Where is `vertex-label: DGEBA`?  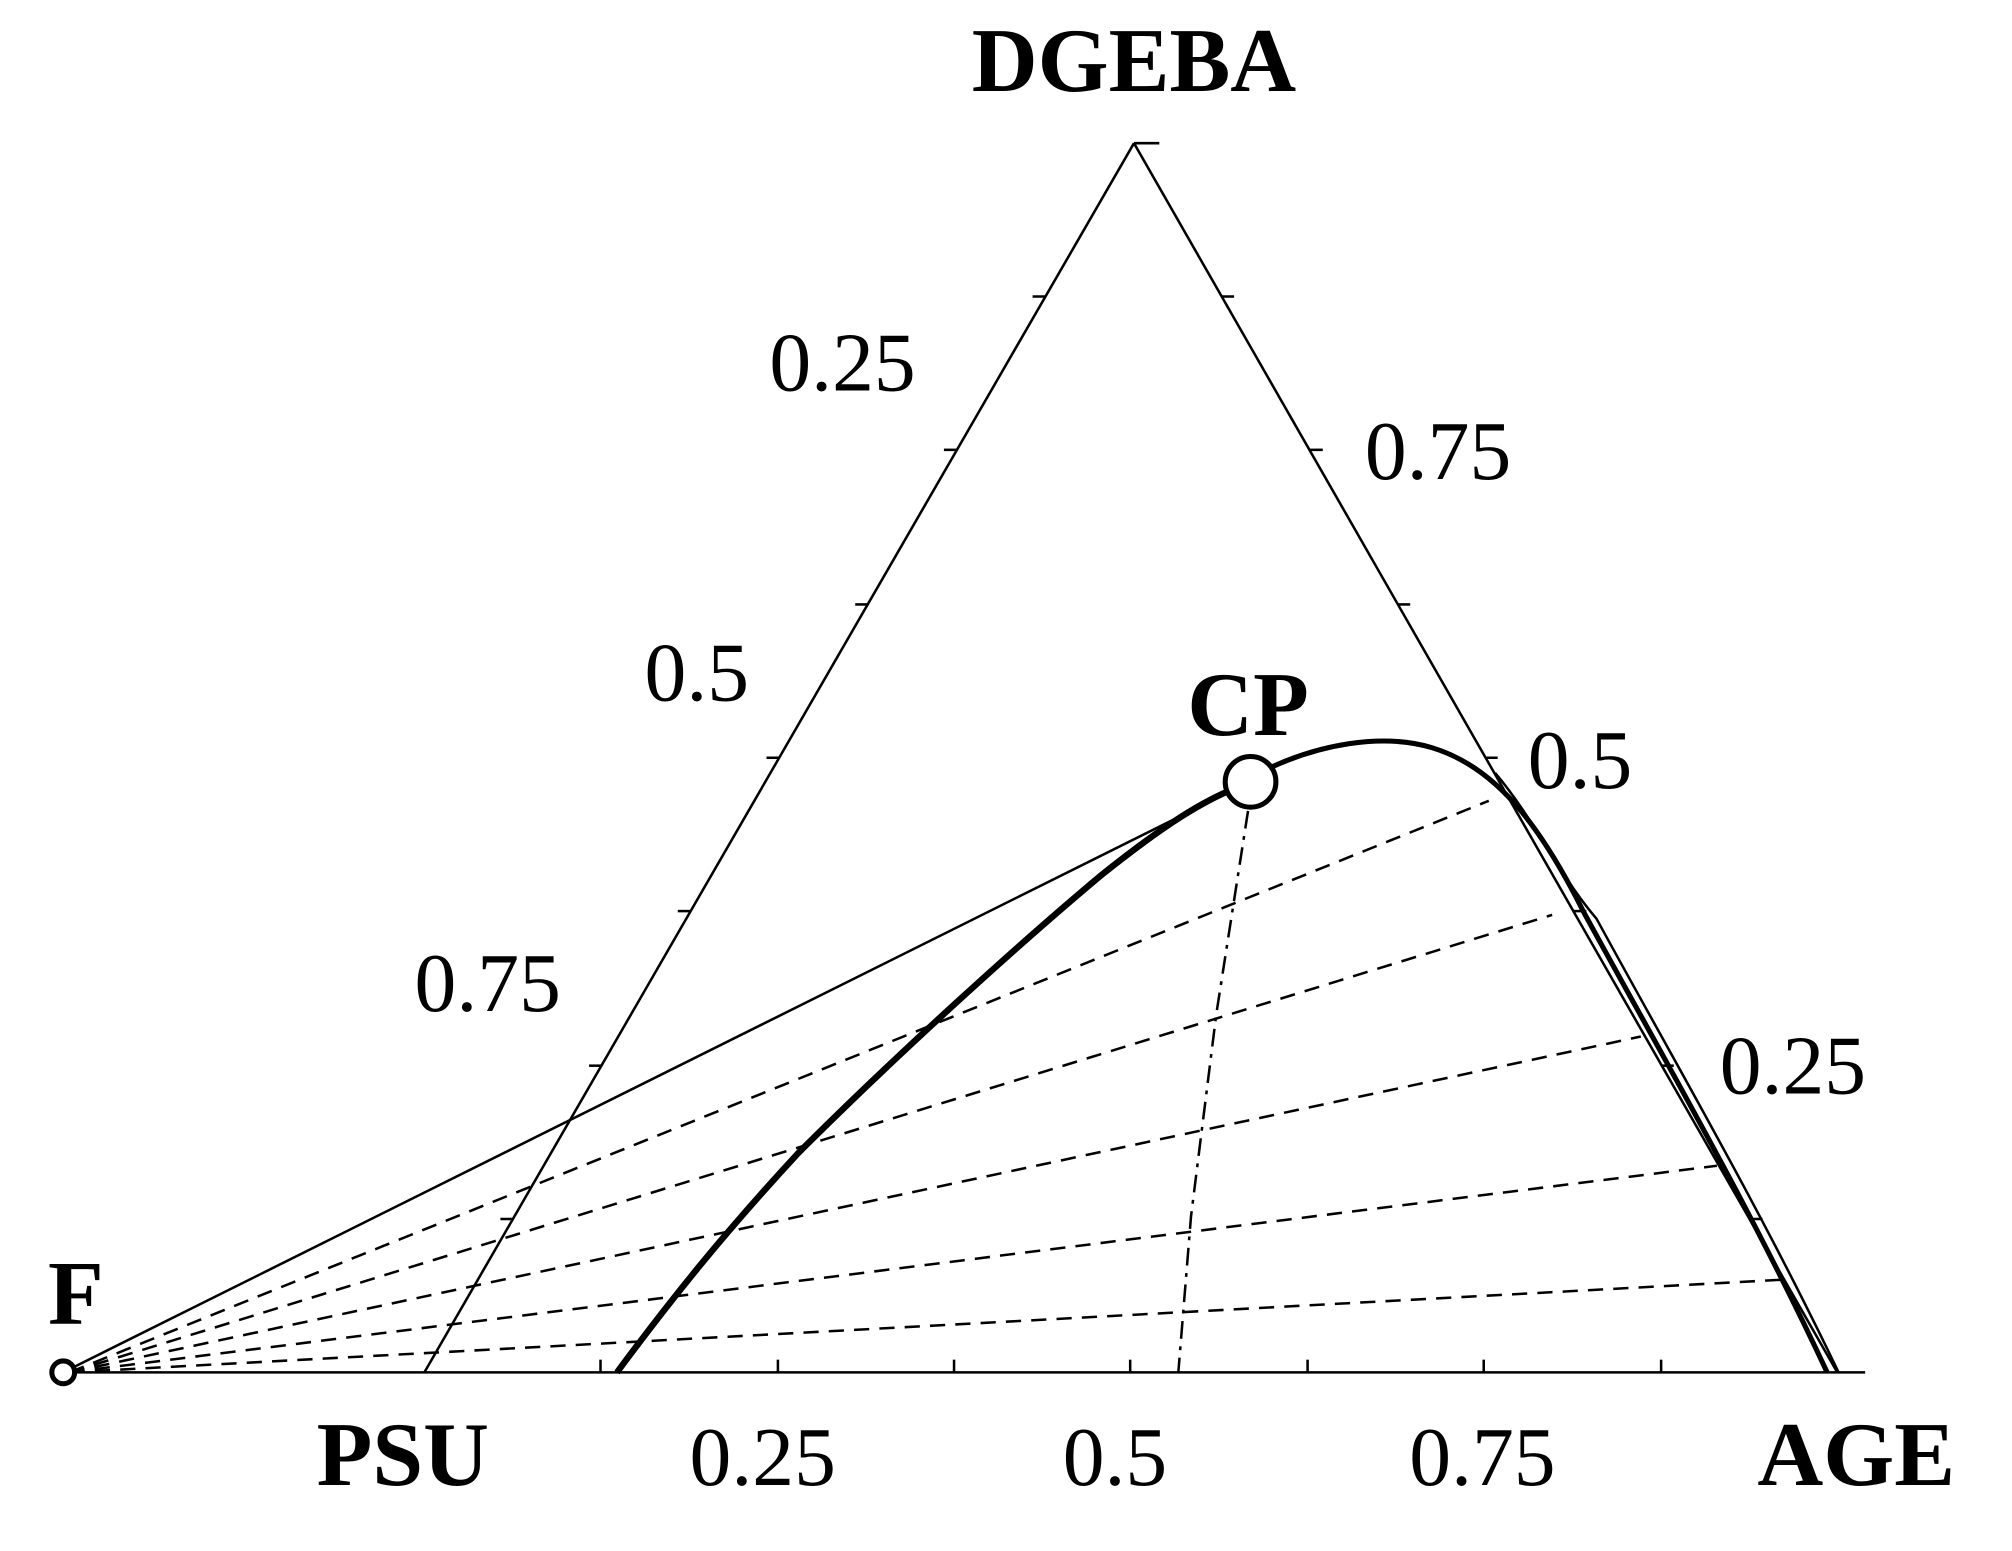 vertex-label: DGEBA is located at coordinates (1134, 60).